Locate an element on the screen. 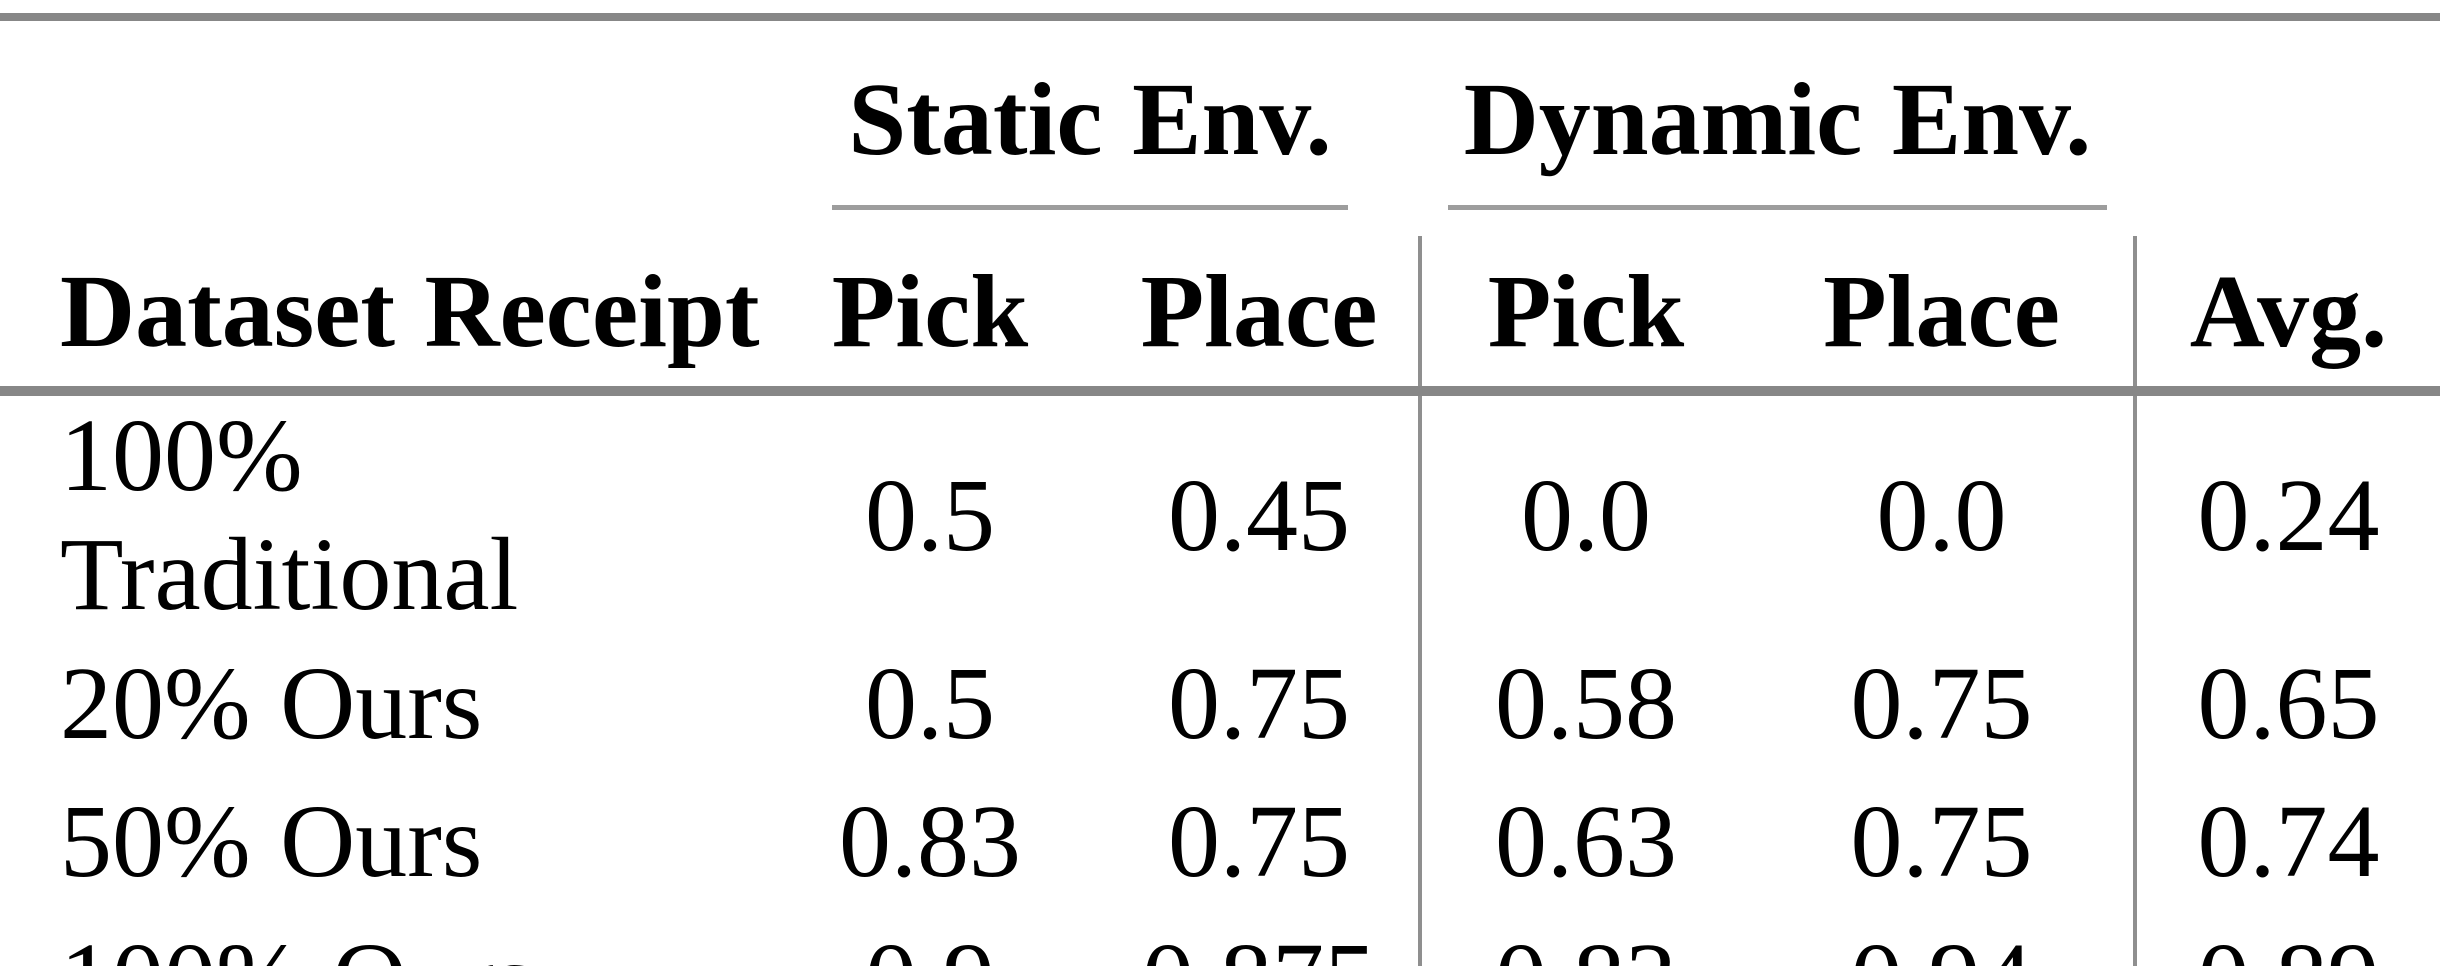  column-header-static-place: Place is located at coordinates (1260, 316).